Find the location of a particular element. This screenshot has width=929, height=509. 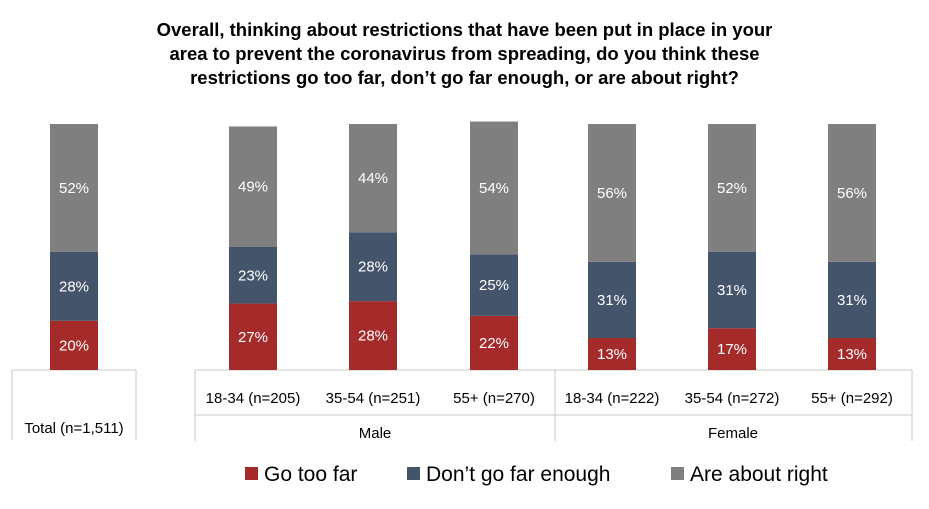

data-label-go-too-far-2: 28% is located at coordinates (373, 336).